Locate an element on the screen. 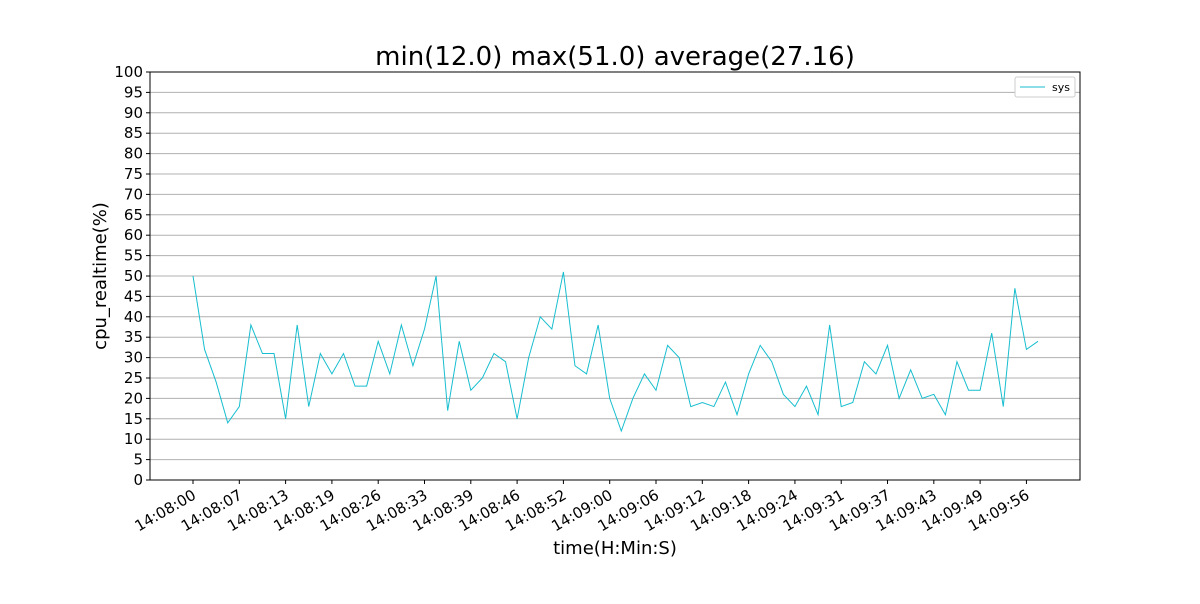 This screenshot has width=1200, height=604. y-tick-label-0: 0 is located at coordinates (138, 480).